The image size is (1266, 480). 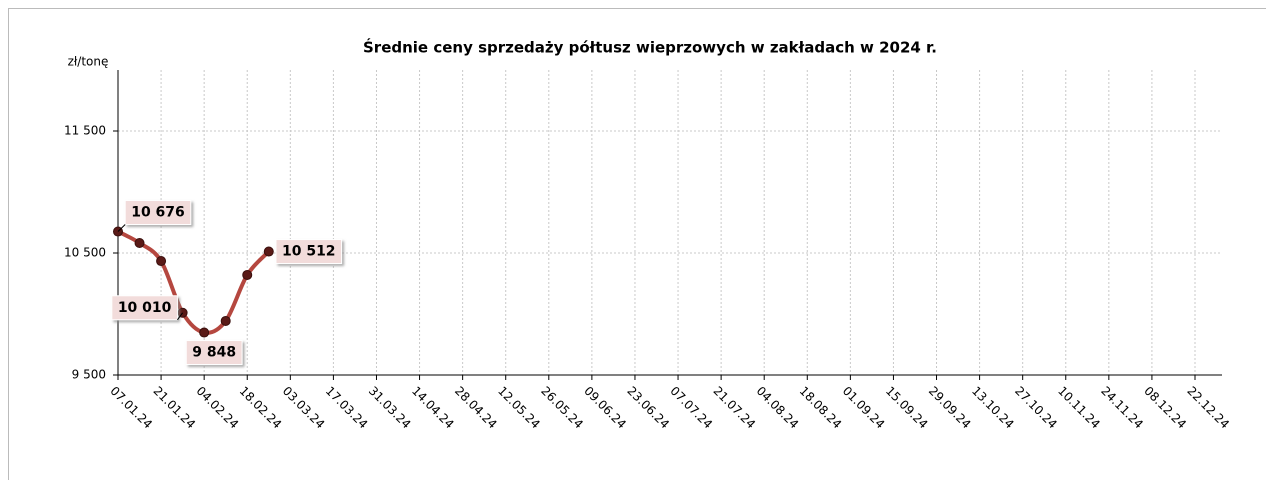 I want to click on x-tick-label: 13.10.24, so click(x=993, y=408).